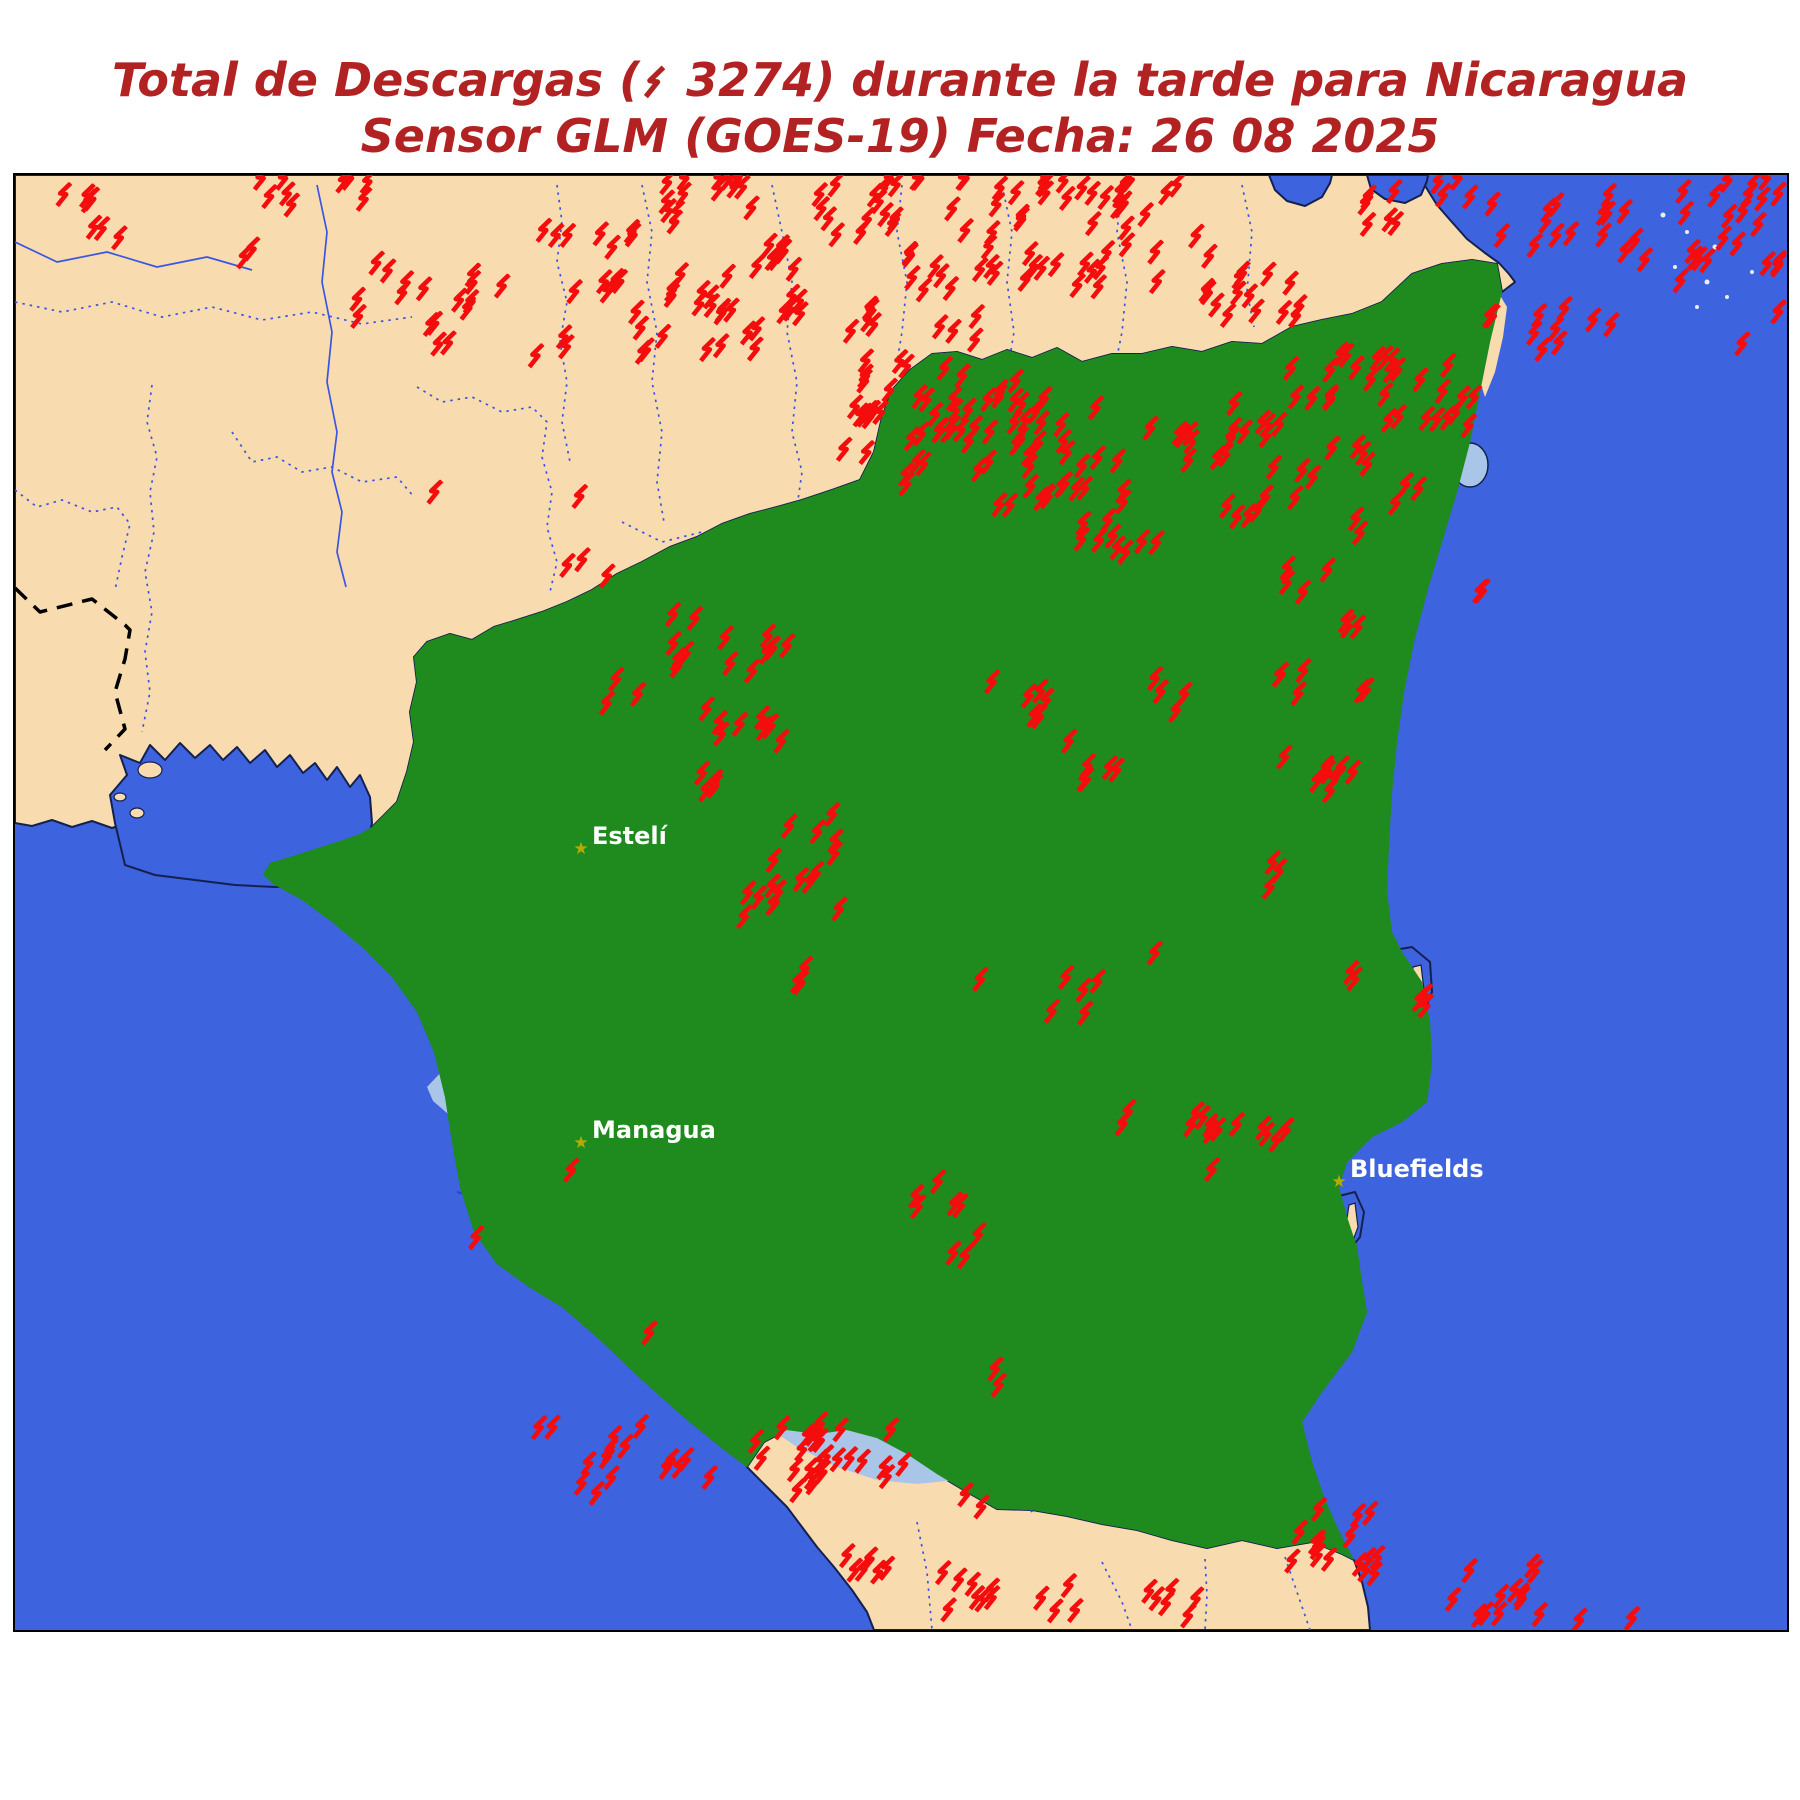 The width and height of the screenshot is (1800, 1800). Describe the element at coordinates (655, 82) in the screenshot. I see `lightning-icon` at that location.